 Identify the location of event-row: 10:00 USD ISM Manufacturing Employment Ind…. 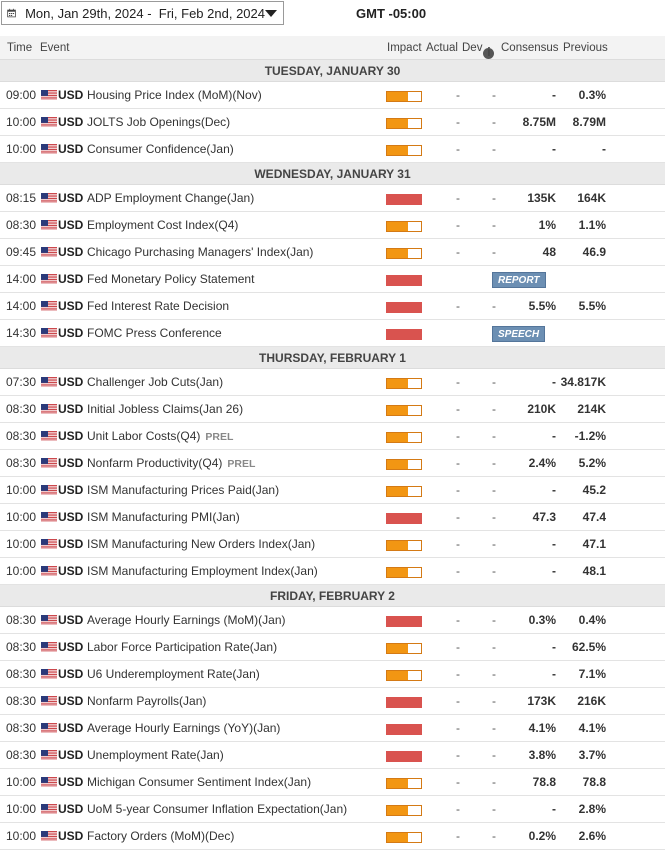
(332, 571).